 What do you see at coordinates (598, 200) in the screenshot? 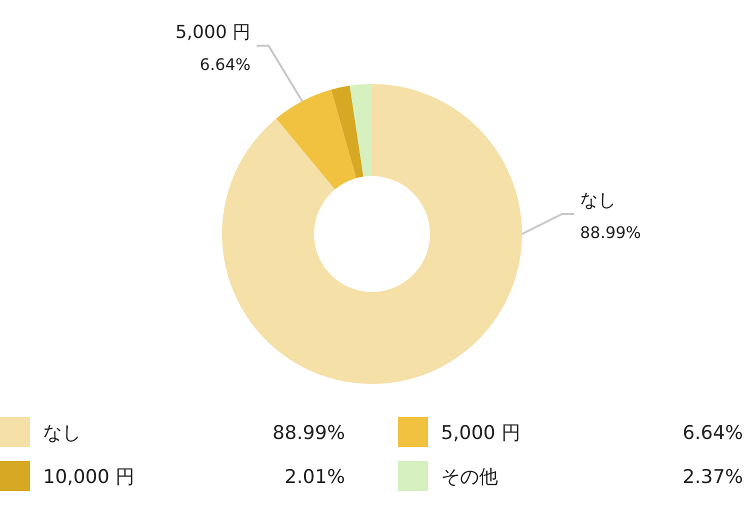
I see `slice-label: なし` at bounding box center [598, 200].